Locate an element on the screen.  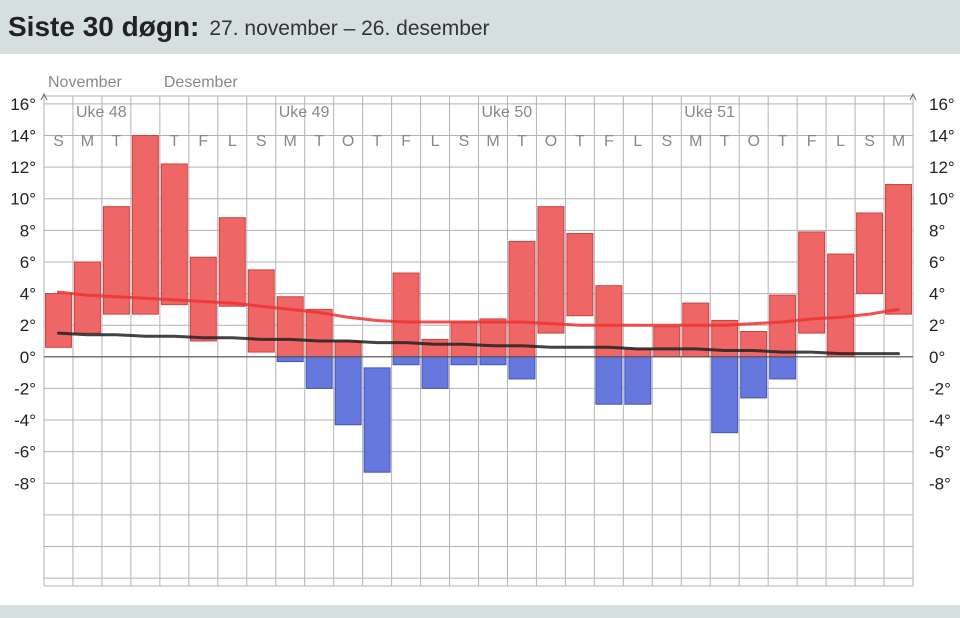
month-label: Desember is located at coordinates (201, 82).